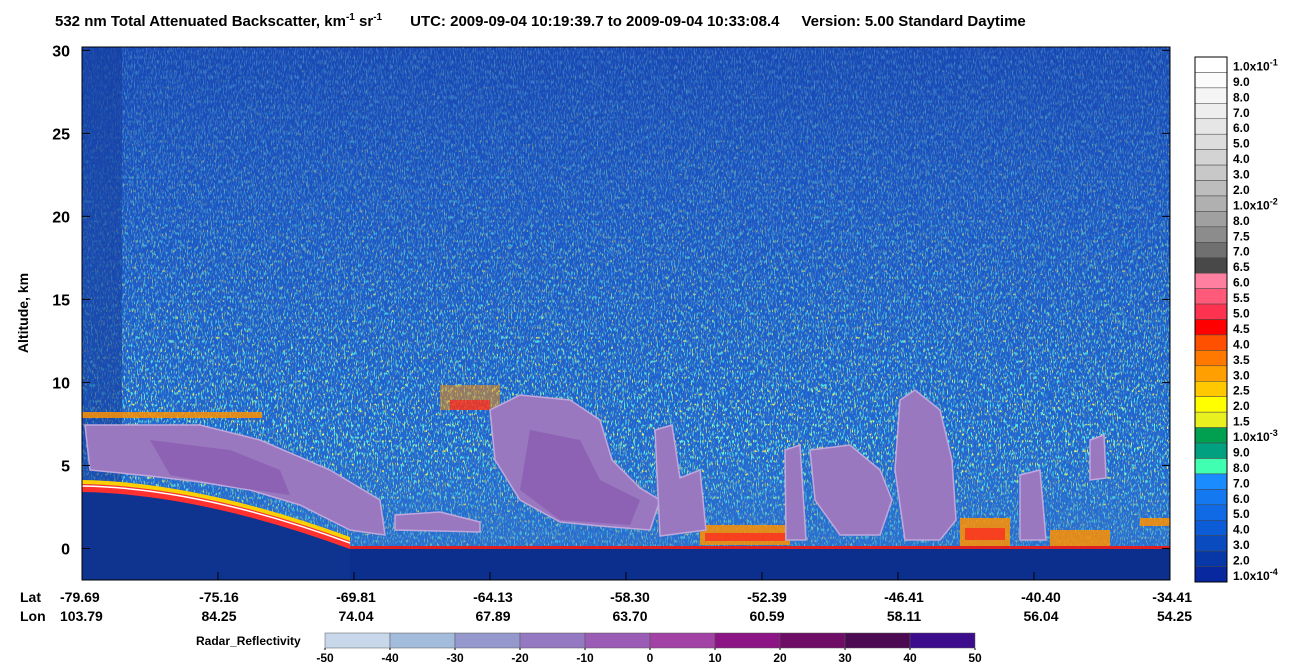 The width and height of the screenshot is (1300, 672). Describe the element at coordinates (520, 658) in the screenshot. I see `radar-tick-label: -20` at that location.